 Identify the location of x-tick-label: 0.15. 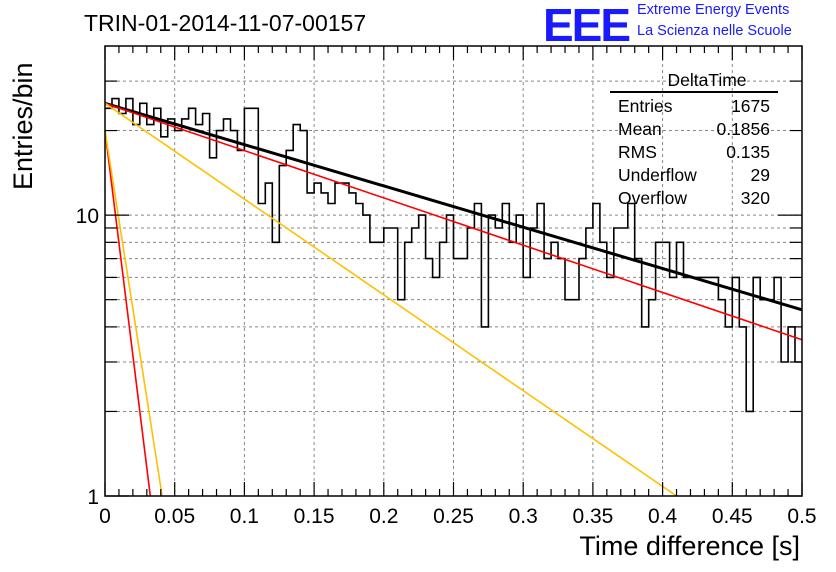
(314, 516).